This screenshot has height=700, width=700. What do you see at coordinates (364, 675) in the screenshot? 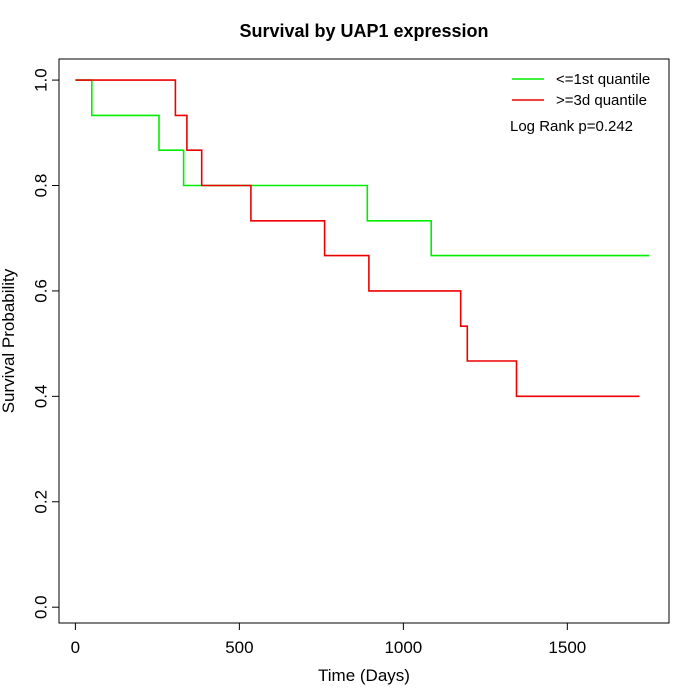
I see `x-axis-label: Time (Days)` at bounding box center [364, 675].